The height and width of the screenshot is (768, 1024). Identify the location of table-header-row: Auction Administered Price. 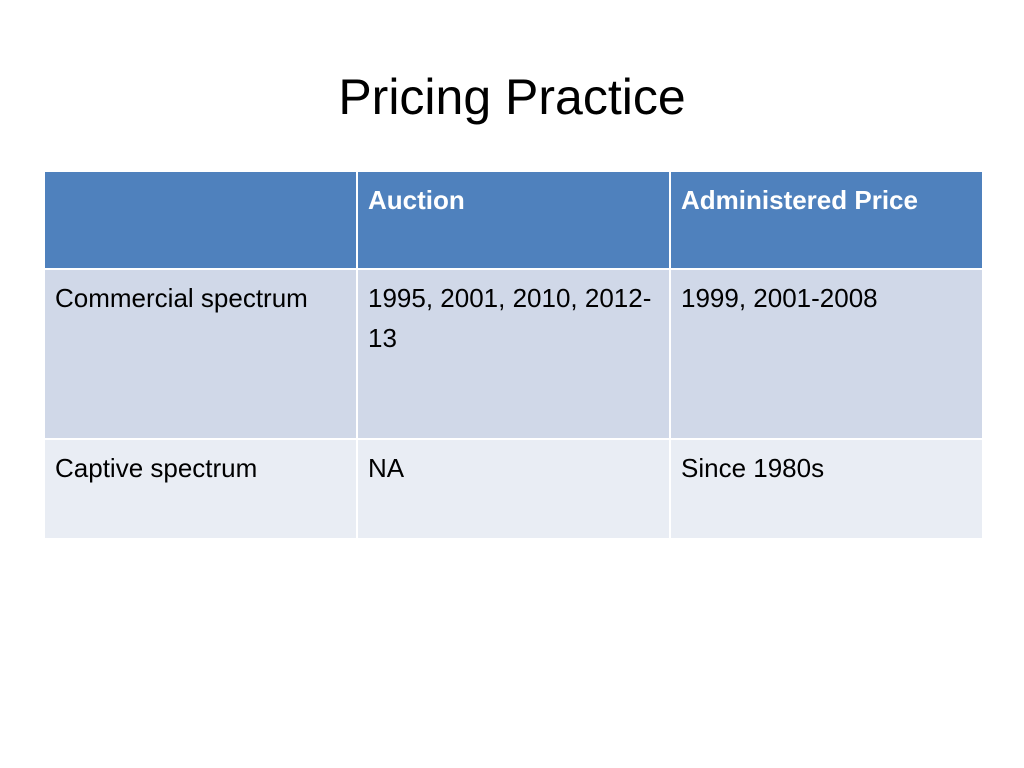
(513, 220).